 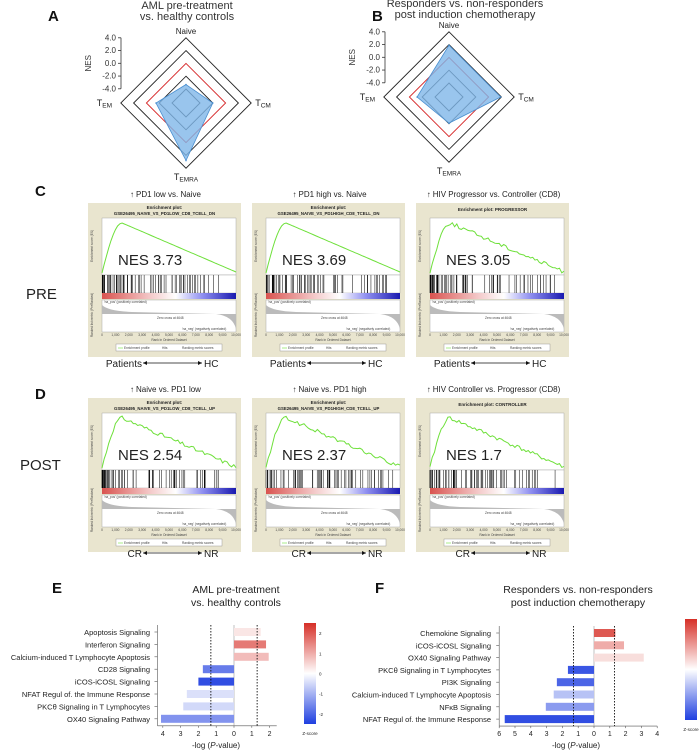 What do you see at coordinates (478, 260) in the screenshot?
I see `nes-value: NES 3.05` at bounding box center [478, 260].